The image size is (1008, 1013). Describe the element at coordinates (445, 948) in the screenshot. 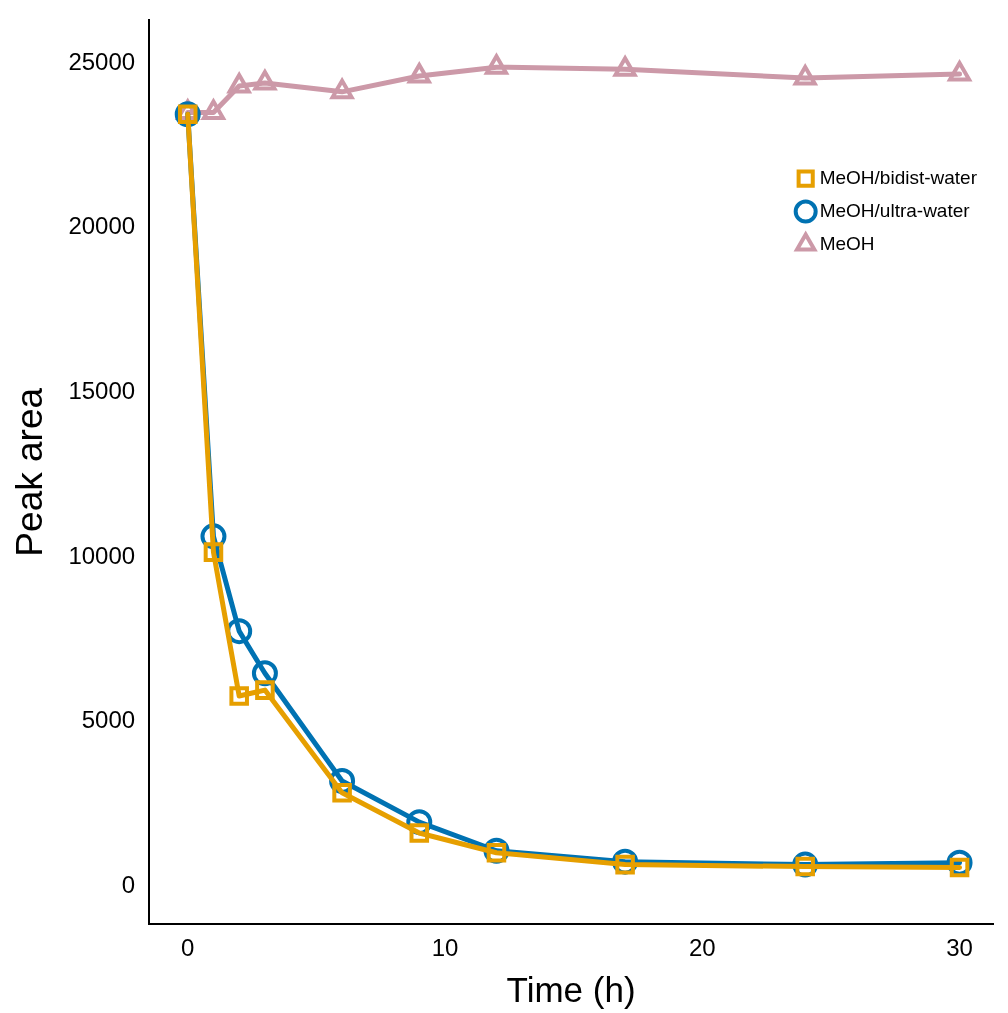

I see `x-tick-label: 10` at that location.